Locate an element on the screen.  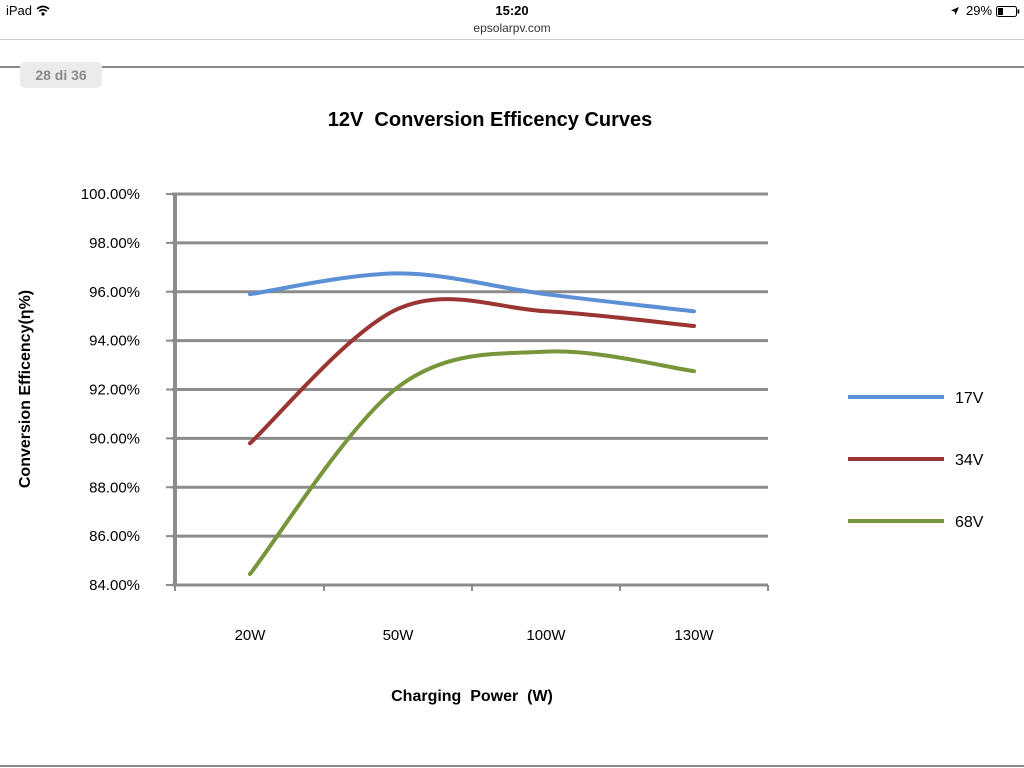
series-line-17v is located at coordinates (472, 292).